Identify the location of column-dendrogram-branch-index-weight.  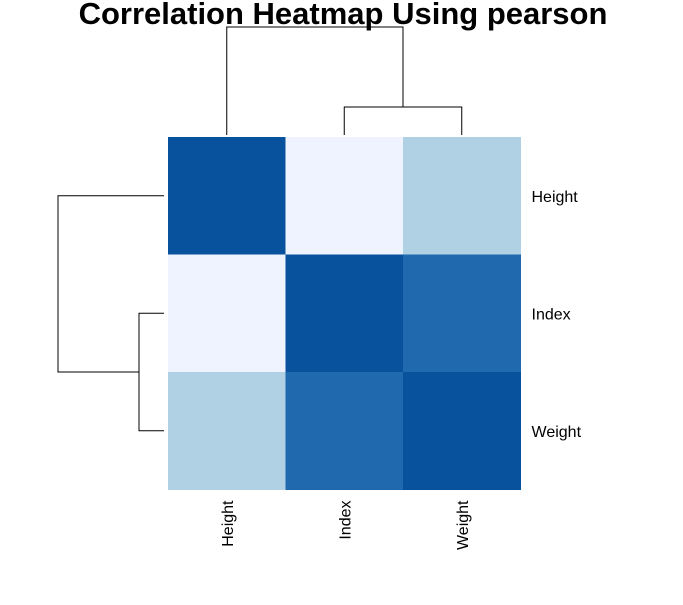
(403, 120).